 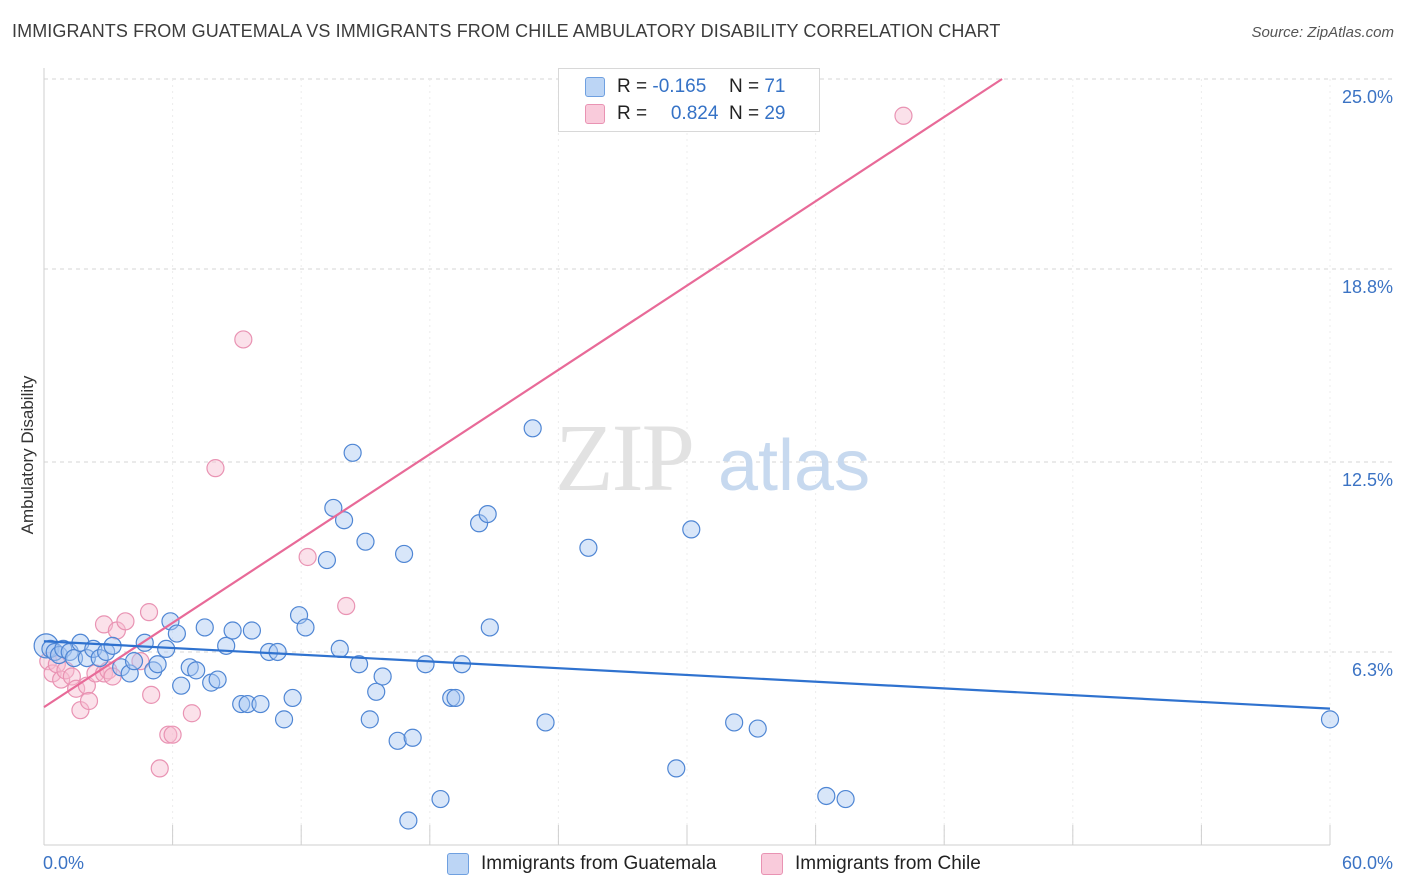 I want to click on svg-text: atlas, so click(x=794, y=466).